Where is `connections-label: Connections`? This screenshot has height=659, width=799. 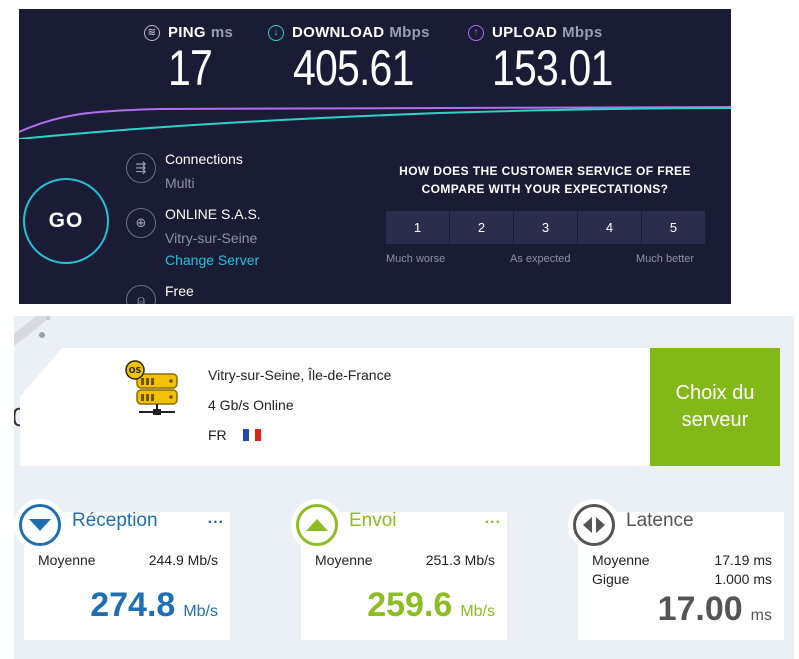 connections-label: Connections is located at coordinates (204, 159).